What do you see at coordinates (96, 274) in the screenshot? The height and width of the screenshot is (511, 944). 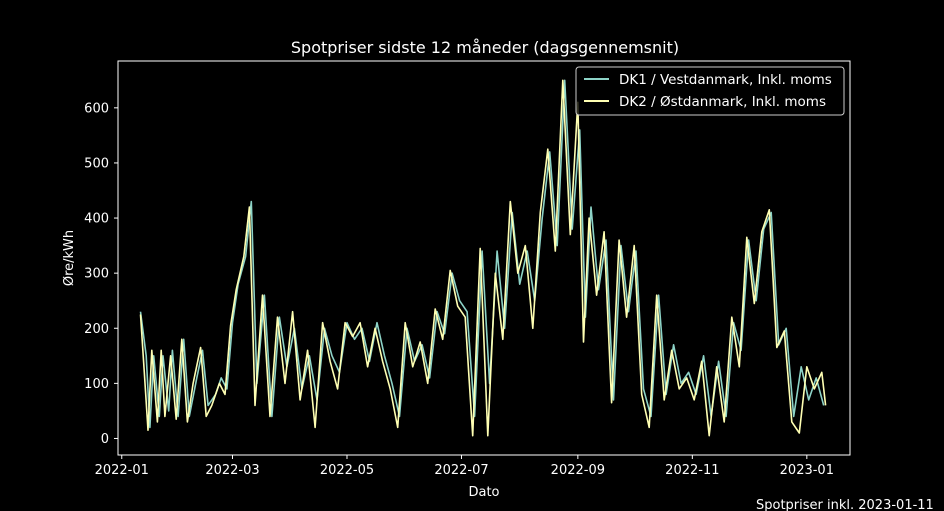 I see `y-tick-label: 300` at bounding box center [96, 274].